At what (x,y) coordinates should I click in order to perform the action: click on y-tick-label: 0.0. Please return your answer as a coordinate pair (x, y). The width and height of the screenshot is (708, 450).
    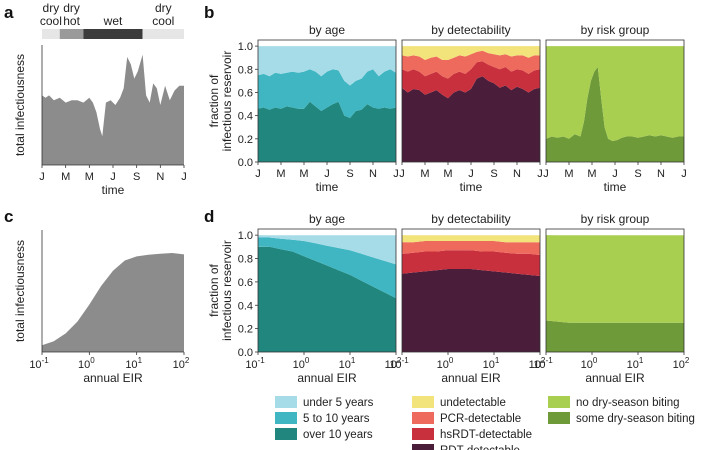
    Looking at the image, I should click on (245, 163).